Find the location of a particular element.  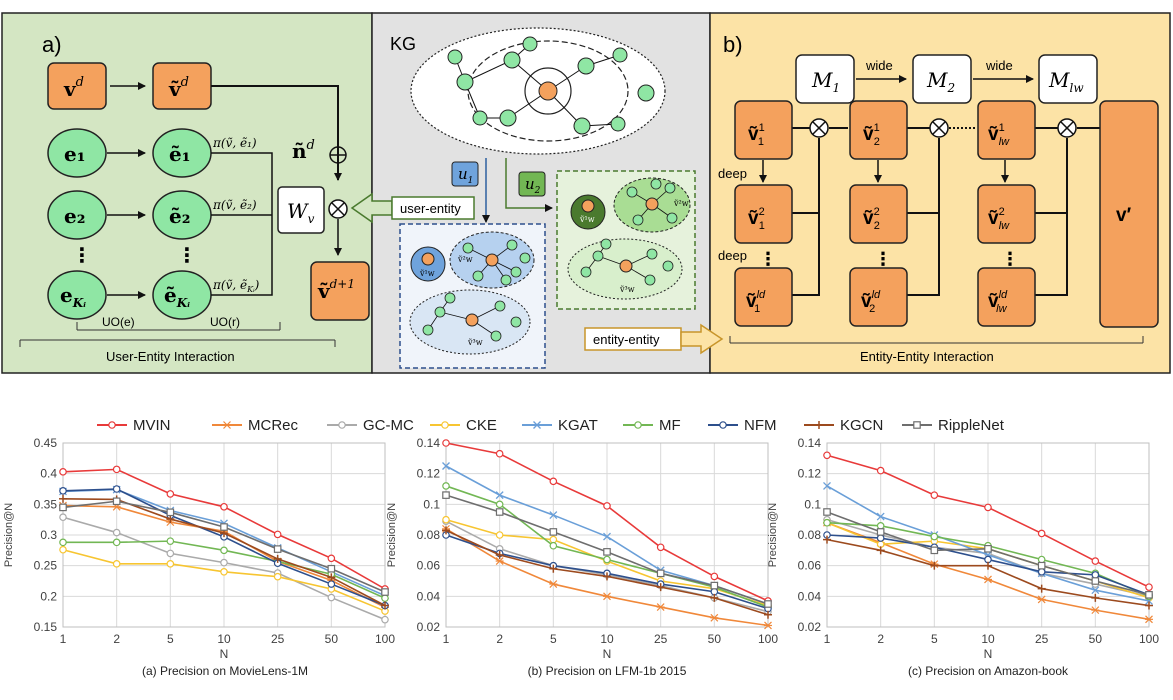

vl2-box is located at coordinates (1006, 214).